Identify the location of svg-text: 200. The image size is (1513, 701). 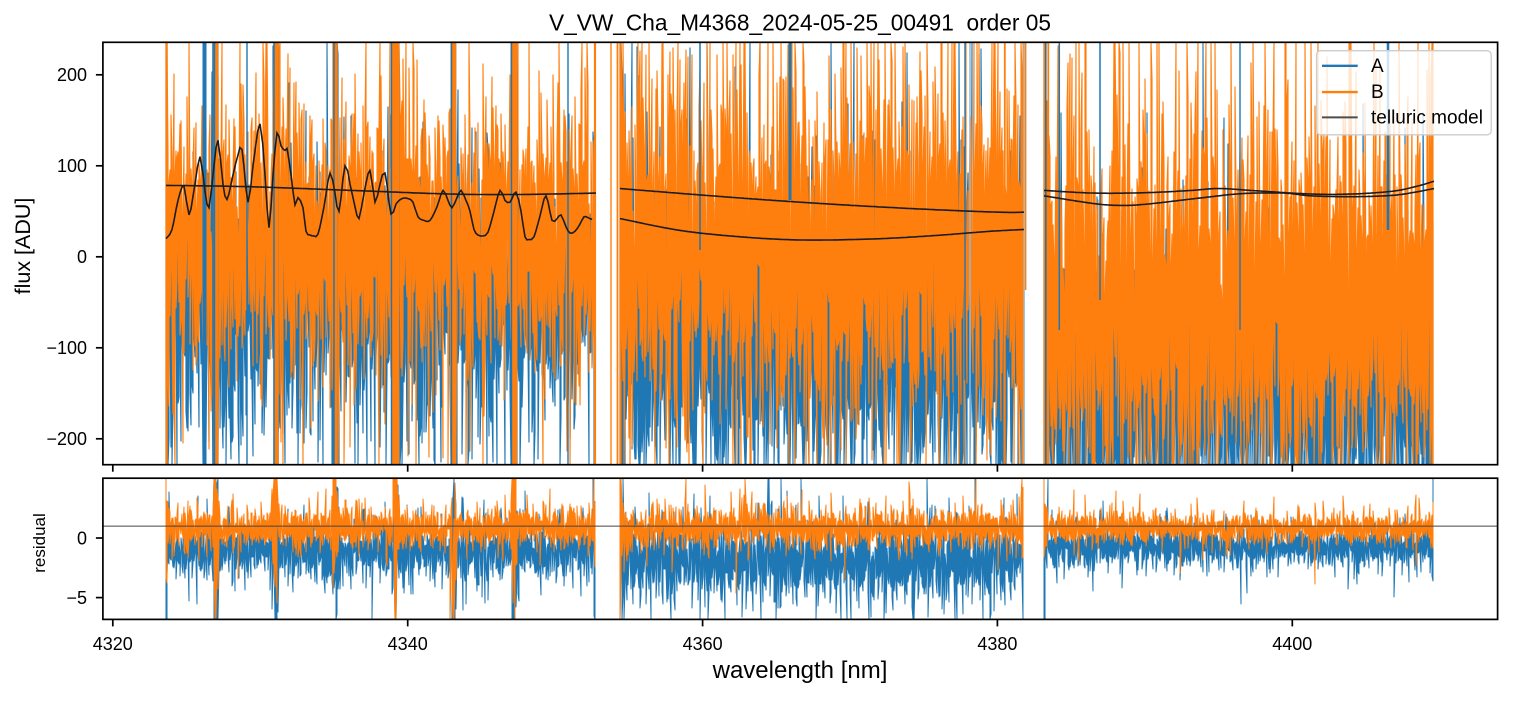
(72, 75).